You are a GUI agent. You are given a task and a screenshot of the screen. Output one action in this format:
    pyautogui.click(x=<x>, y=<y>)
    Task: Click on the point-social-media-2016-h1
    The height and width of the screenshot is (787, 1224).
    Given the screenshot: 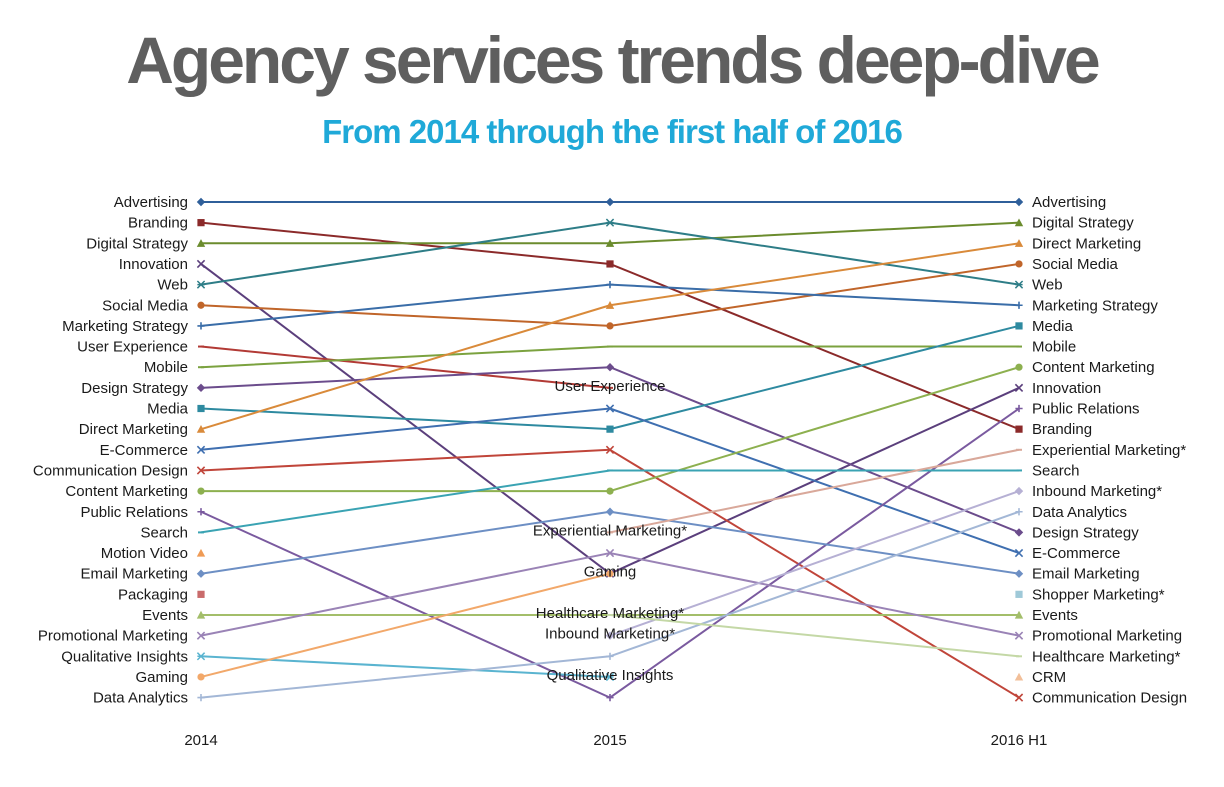 What is the action you would take?
    pyautogui.click(x=1019, y=264)
    